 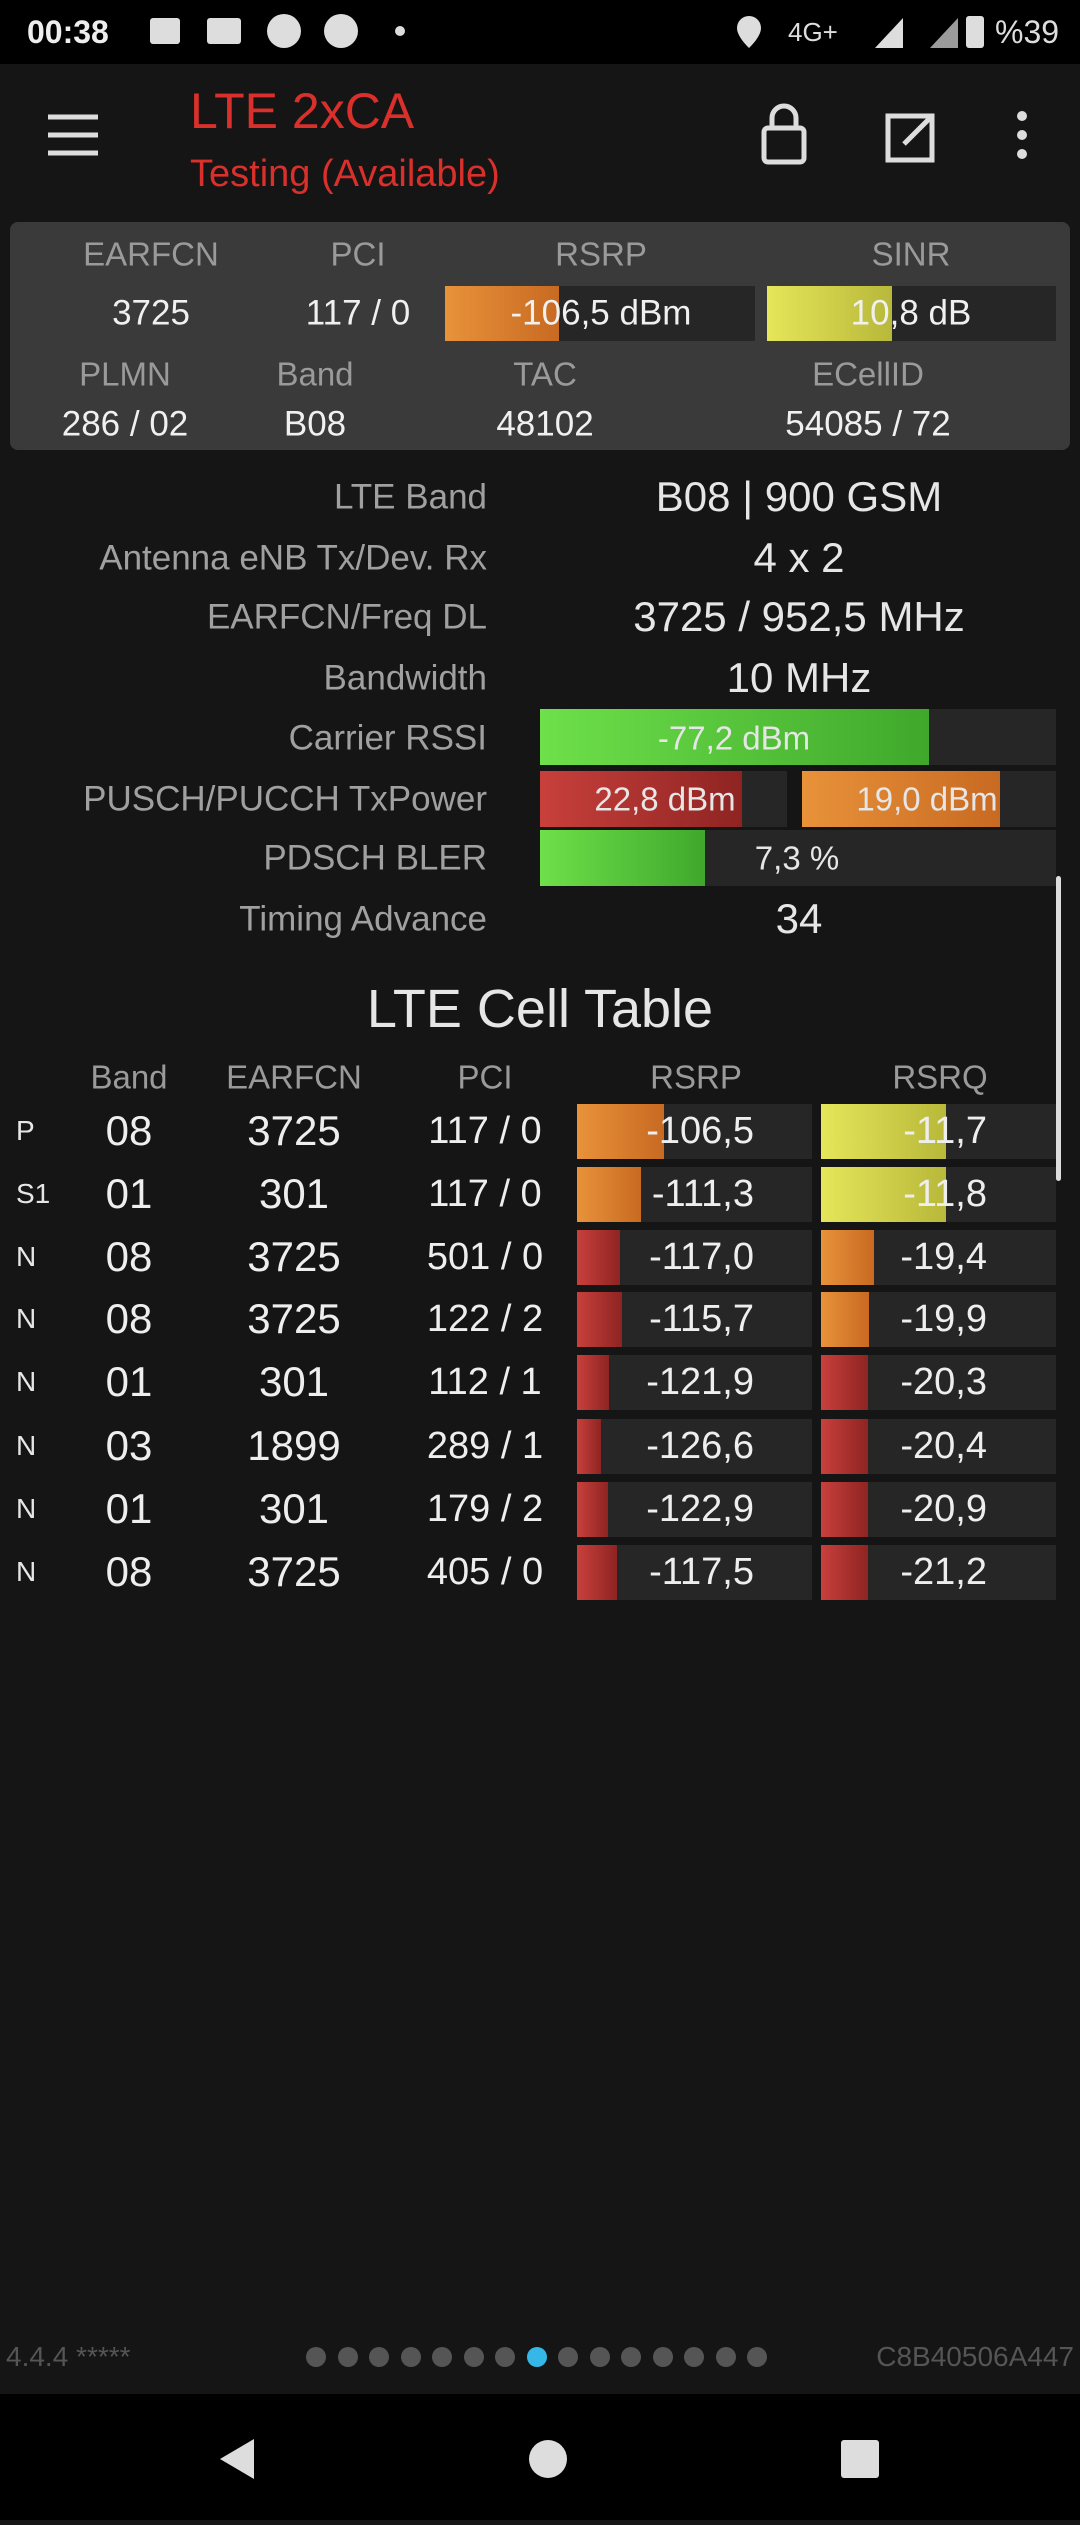 I want to click on scrollbar, so click(x=1058, y=1028).